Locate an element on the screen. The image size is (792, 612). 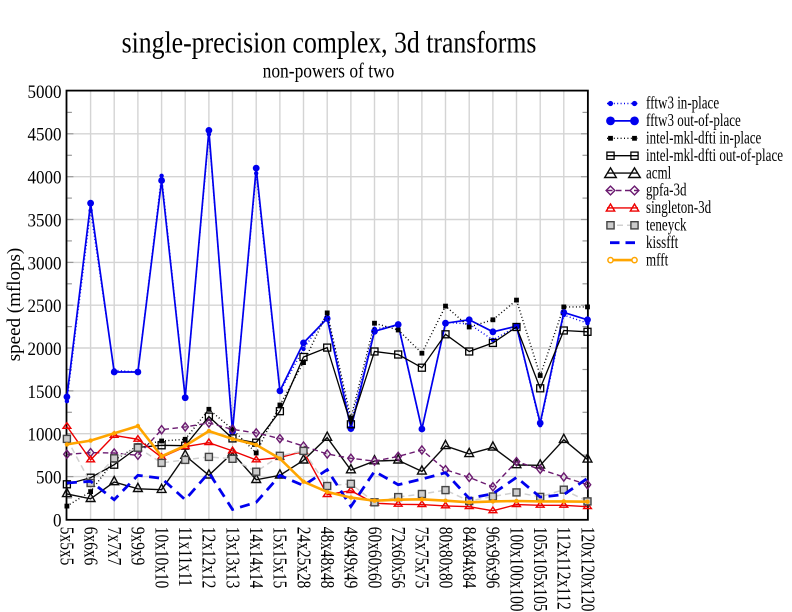
svg-text: mfft is located at coordinates (657, 259).